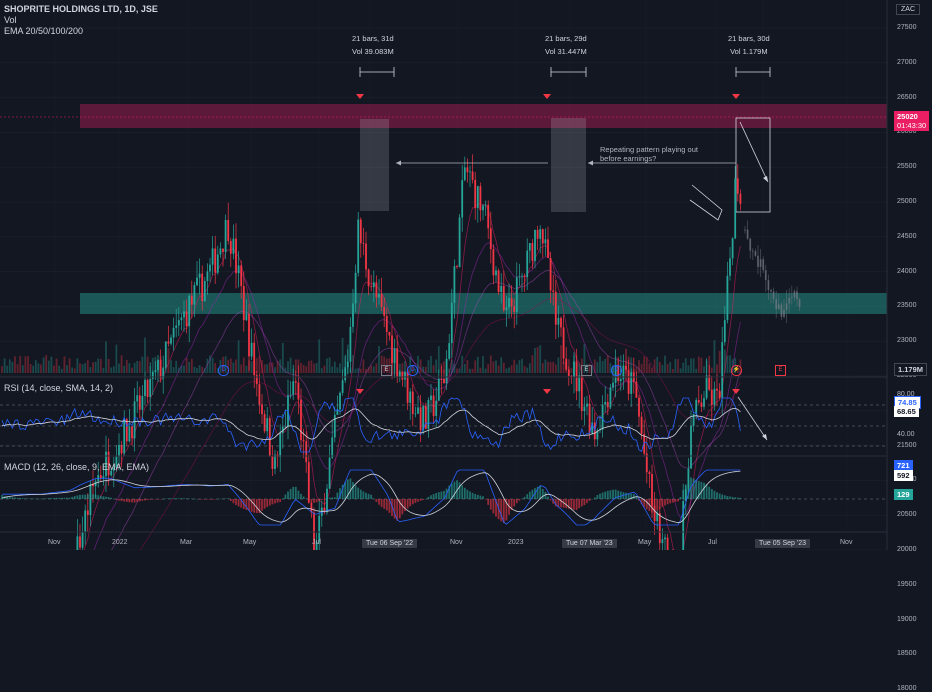 This screenshot has height=692, width=932. Describe the element at coordinates (81, 9) in the screenshot. I see `symbol-title: SHOPRITE HOLDINGS LTD, 1D, JSE` at that location.